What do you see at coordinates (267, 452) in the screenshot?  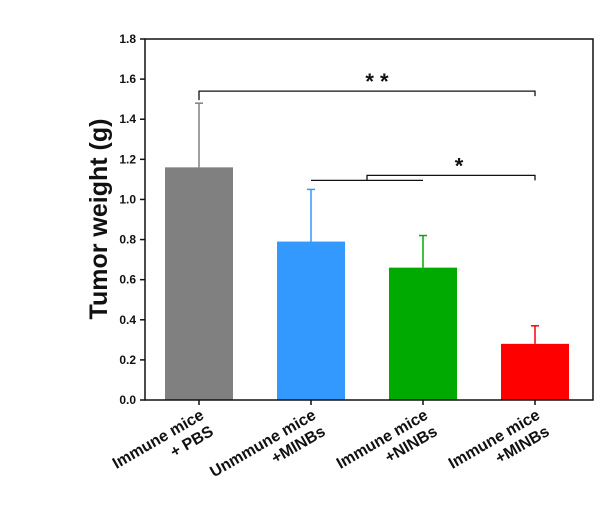 I see `x-category-label: Unmmune mice+MINBs` at bounding box center [267, 452].